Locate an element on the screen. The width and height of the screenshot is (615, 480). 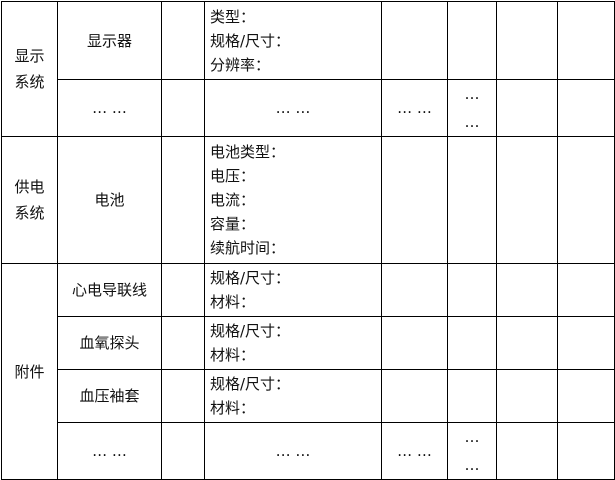
spec-line: 续航时间： is located at coordinates (248, 248).